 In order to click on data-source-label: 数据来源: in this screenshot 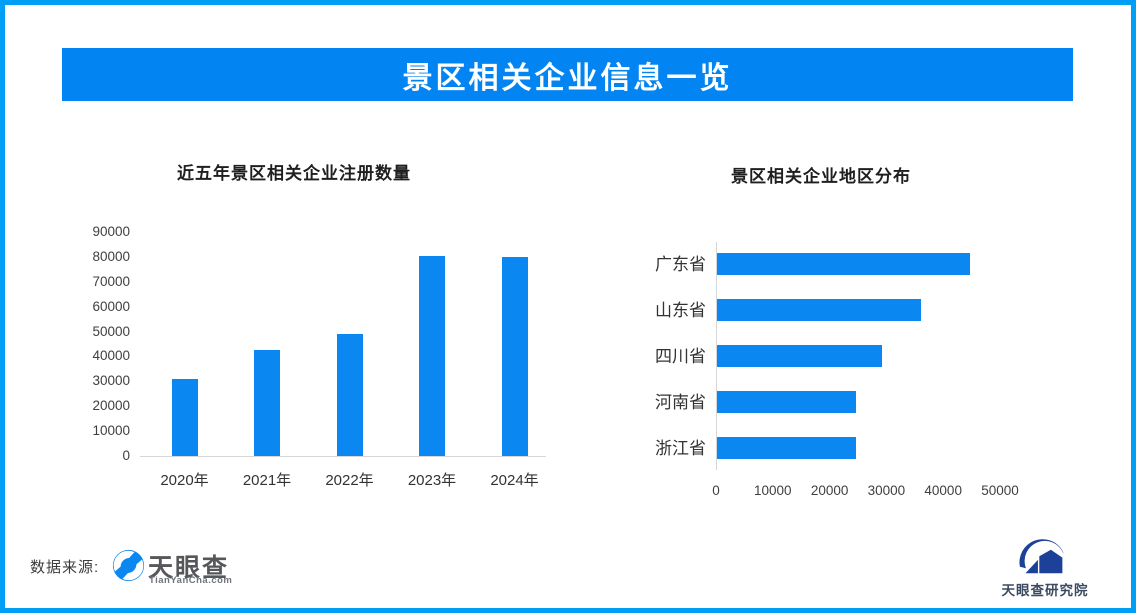, I will do `click(65, 567)`.